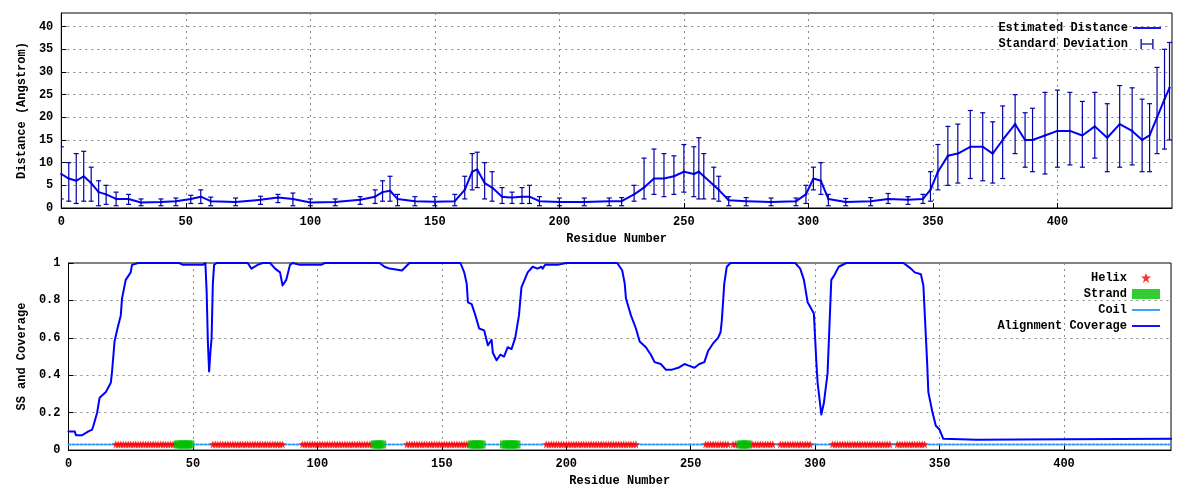 This screenshot has width=1200, height=500. I want to click on y-tick-label: 25, so click(46, 94).